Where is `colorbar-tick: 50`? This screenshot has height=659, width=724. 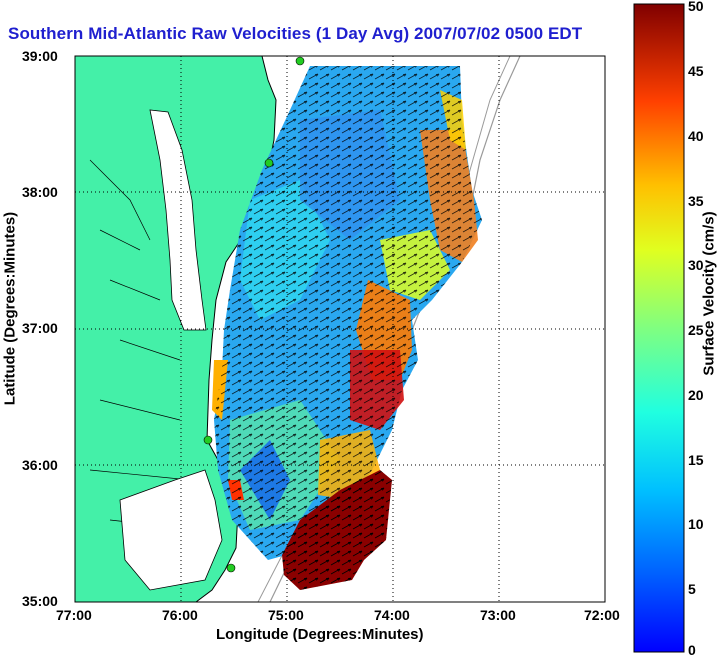
colorbar-tick: 50 is located at coordinates (696, 7).